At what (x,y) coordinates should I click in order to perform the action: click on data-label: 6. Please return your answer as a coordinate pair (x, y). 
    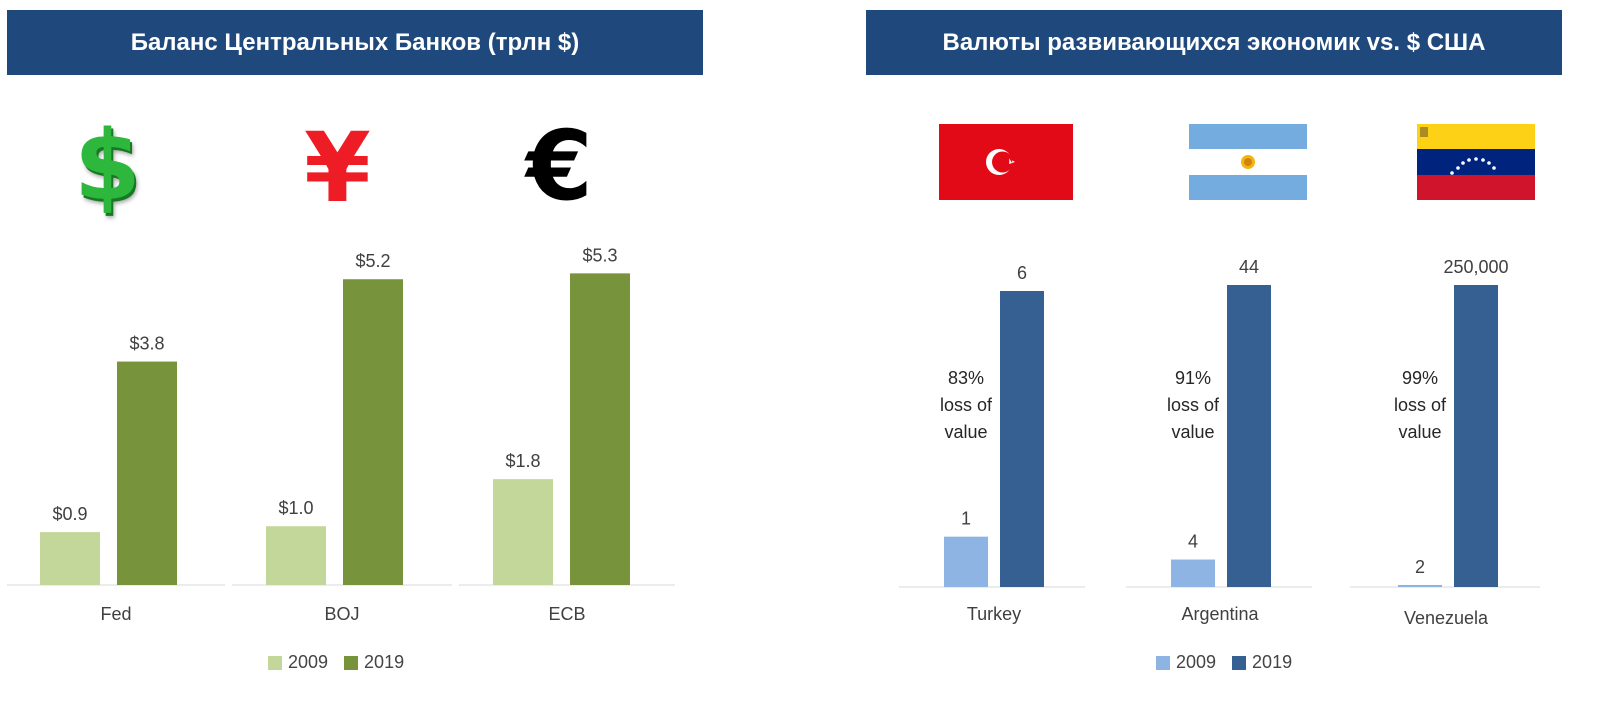
    Looking at the image, I should click on (1022, 273).